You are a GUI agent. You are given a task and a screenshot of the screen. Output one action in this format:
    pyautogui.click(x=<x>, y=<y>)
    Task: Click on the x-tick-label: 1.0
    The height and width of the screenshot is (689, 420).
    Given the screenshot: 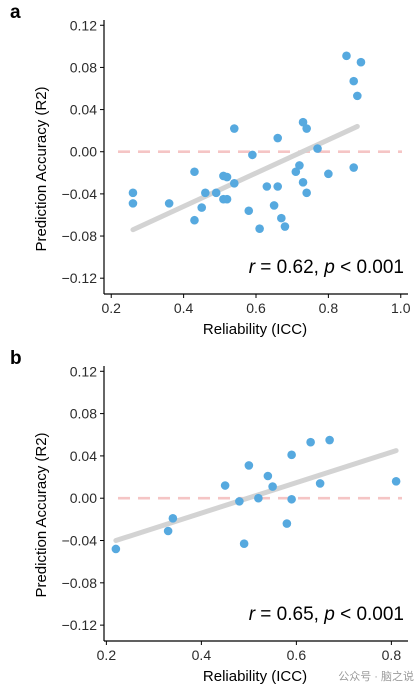 What is the action you would take?
    pyautogui.click(x=401, y=308)
    